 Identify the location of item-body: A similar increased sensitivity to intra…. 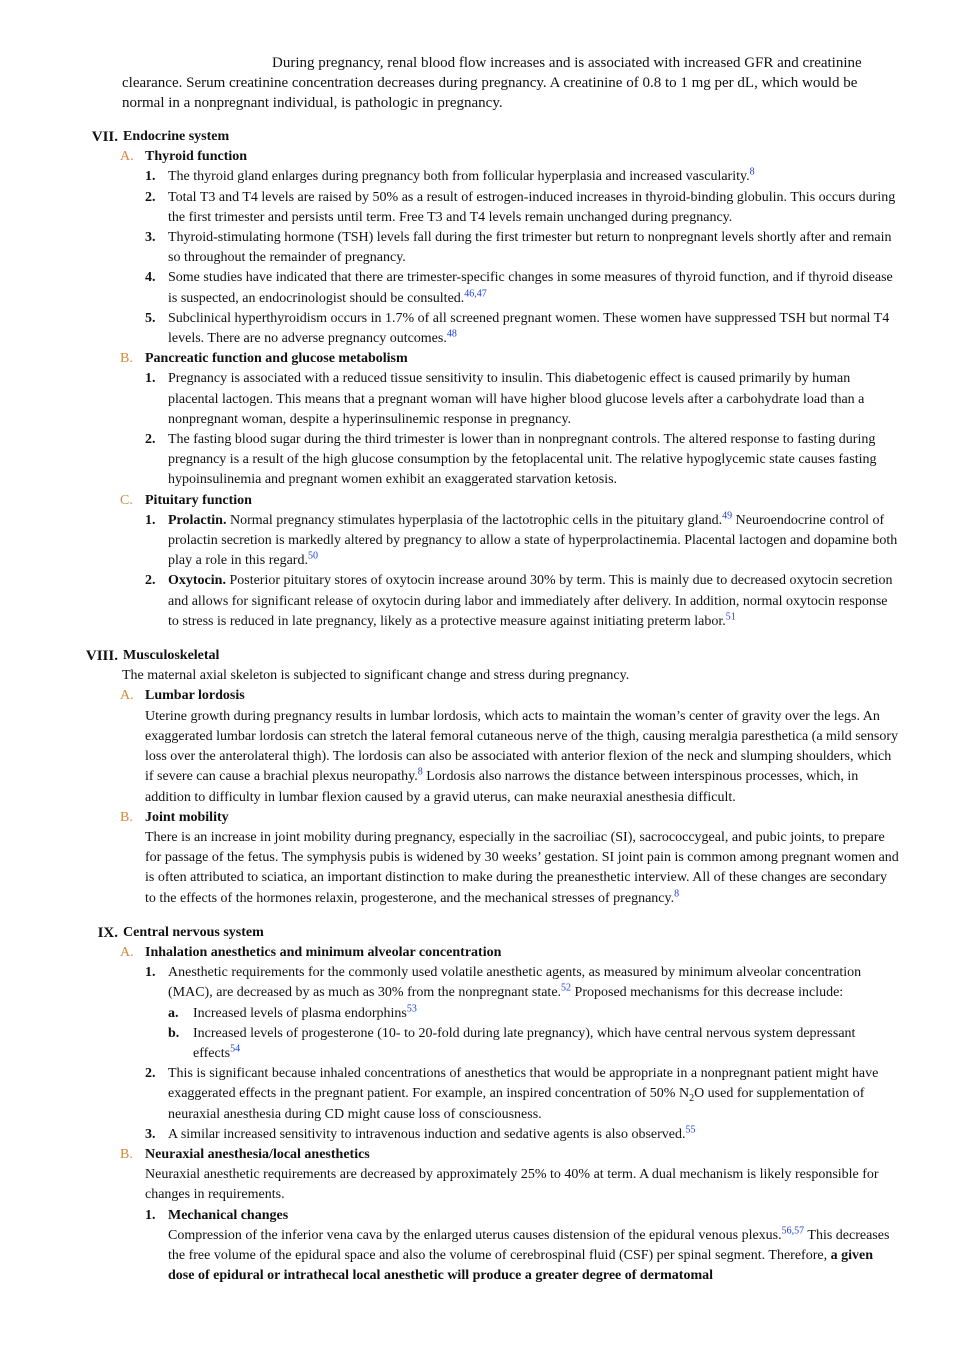
(534, 1135).